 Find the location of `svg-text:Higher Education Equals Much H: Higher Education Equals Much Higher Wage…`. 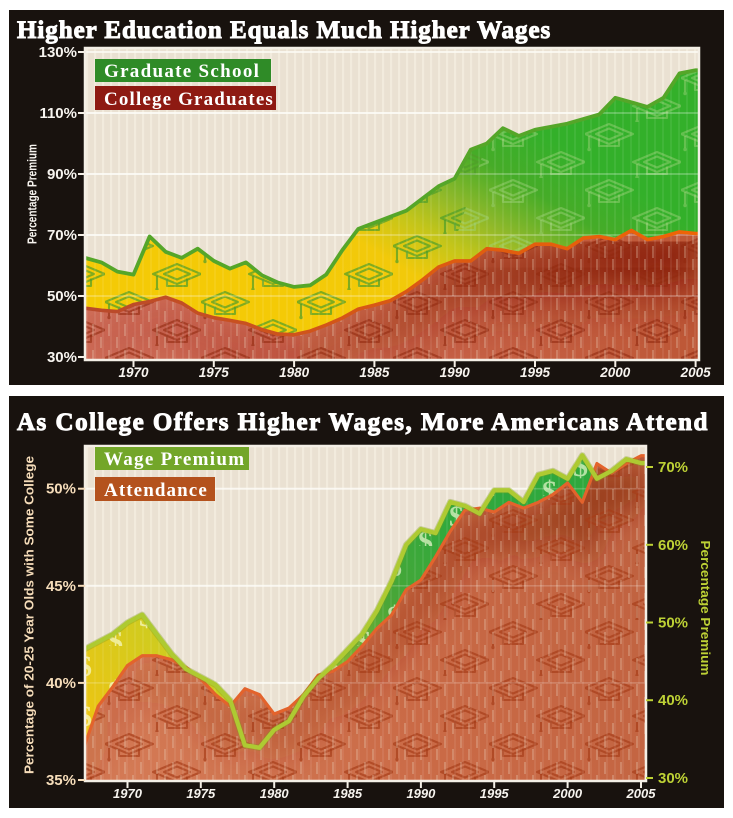

svg-text:Higher Education Equals Much H: Higher Education Equals Much Higher Wage… is located at coordinates (284, 30).